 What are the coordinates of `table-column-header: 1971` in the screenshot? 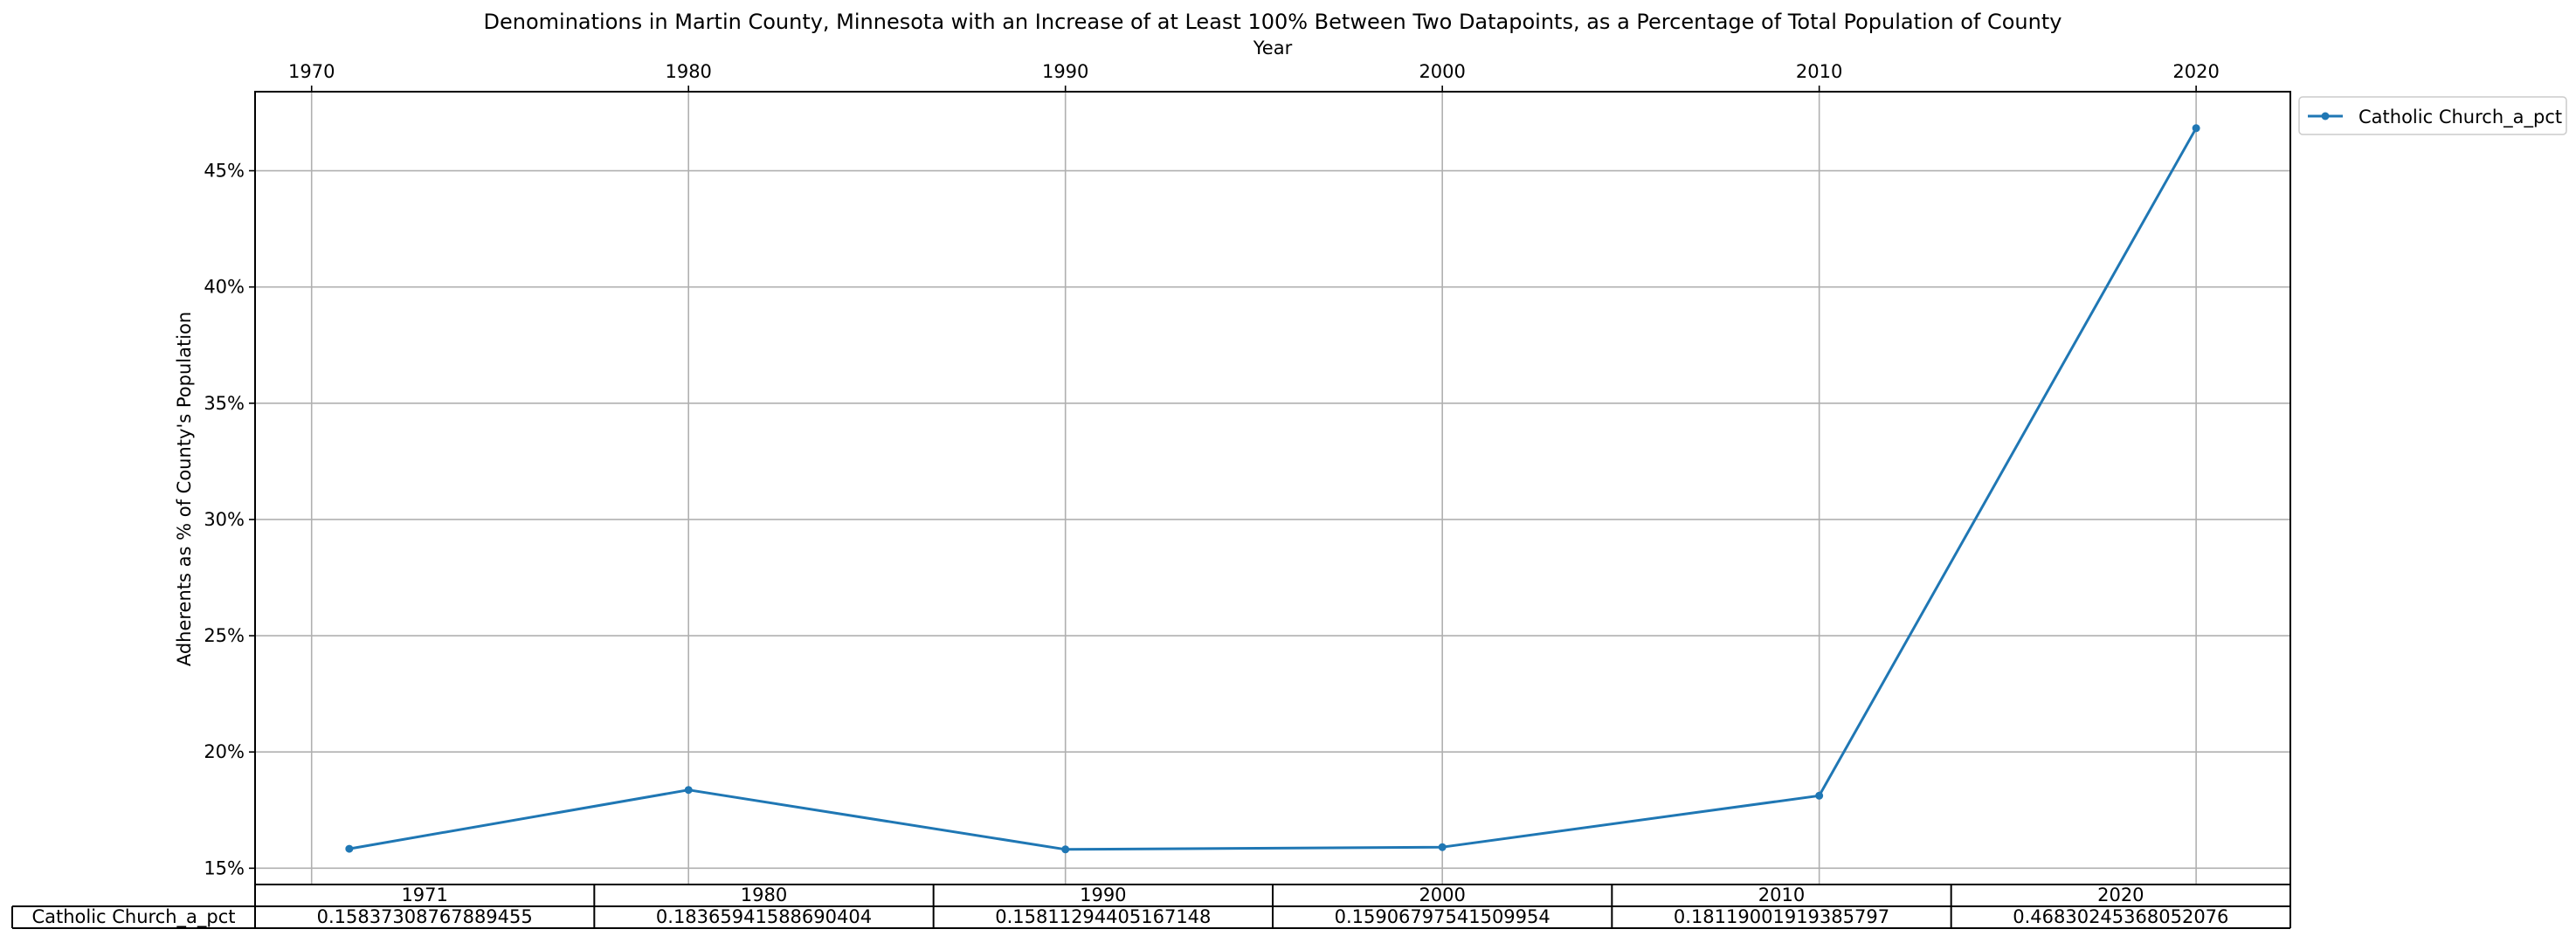 It's located at (424, 894).